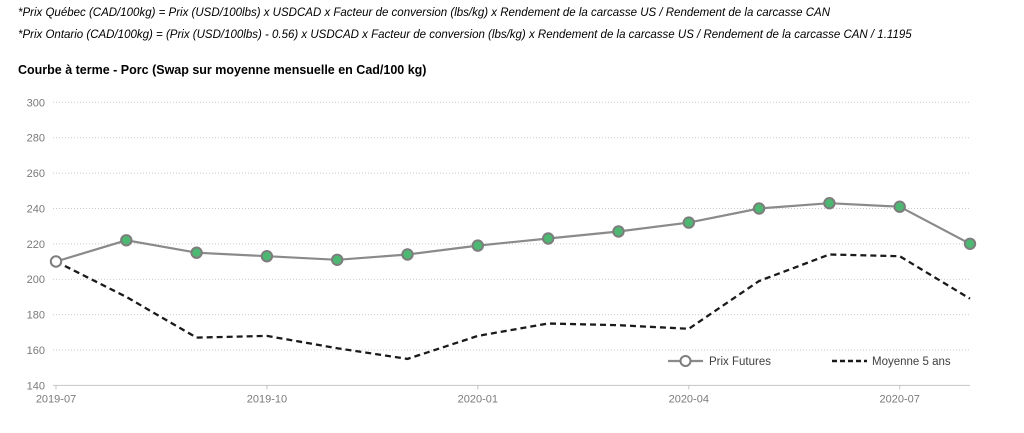  I want to click on y-axis-tick-label: 220, so click(36, 245).